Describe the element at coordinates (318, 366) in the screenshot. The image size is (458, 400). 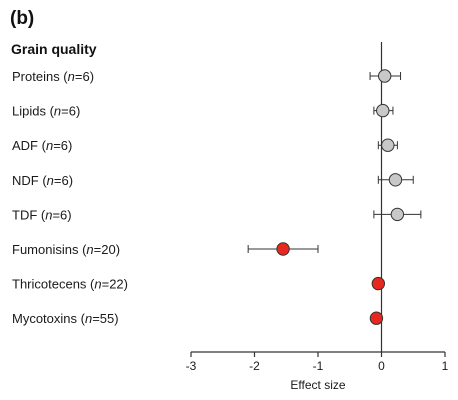
I see `x-tick-label: -1` at that location.